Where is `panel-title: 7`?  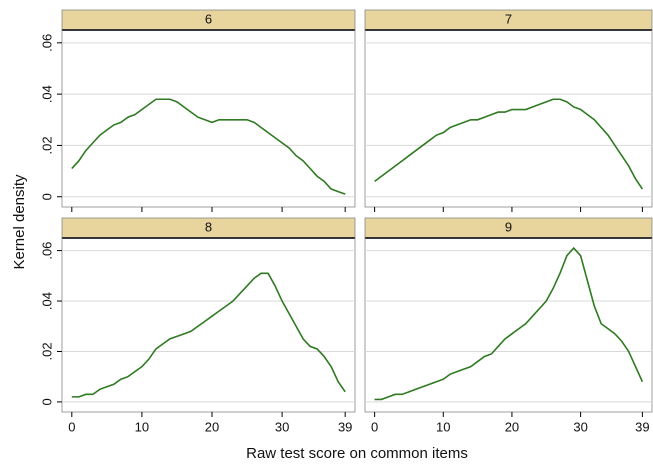
panel-title: 7 is located at coordinates (508, 18).